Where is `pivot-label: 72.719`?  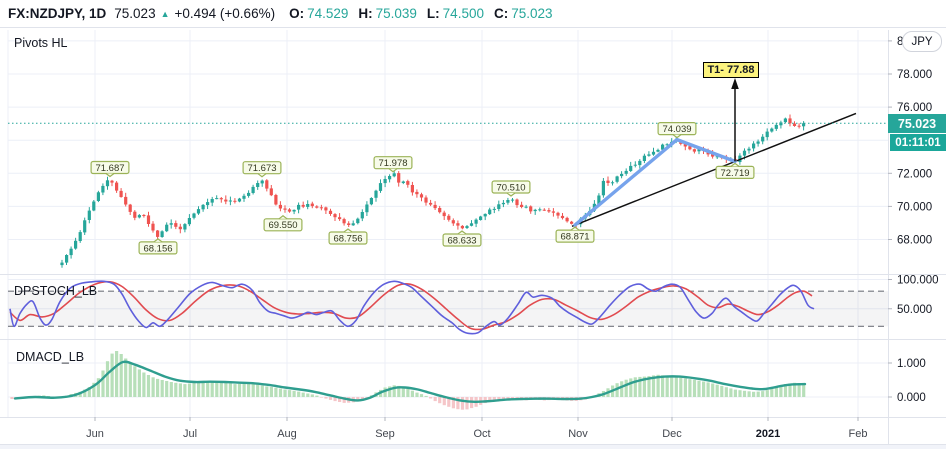
pivot-label: 72.719 is located at coordinates (735, 170).